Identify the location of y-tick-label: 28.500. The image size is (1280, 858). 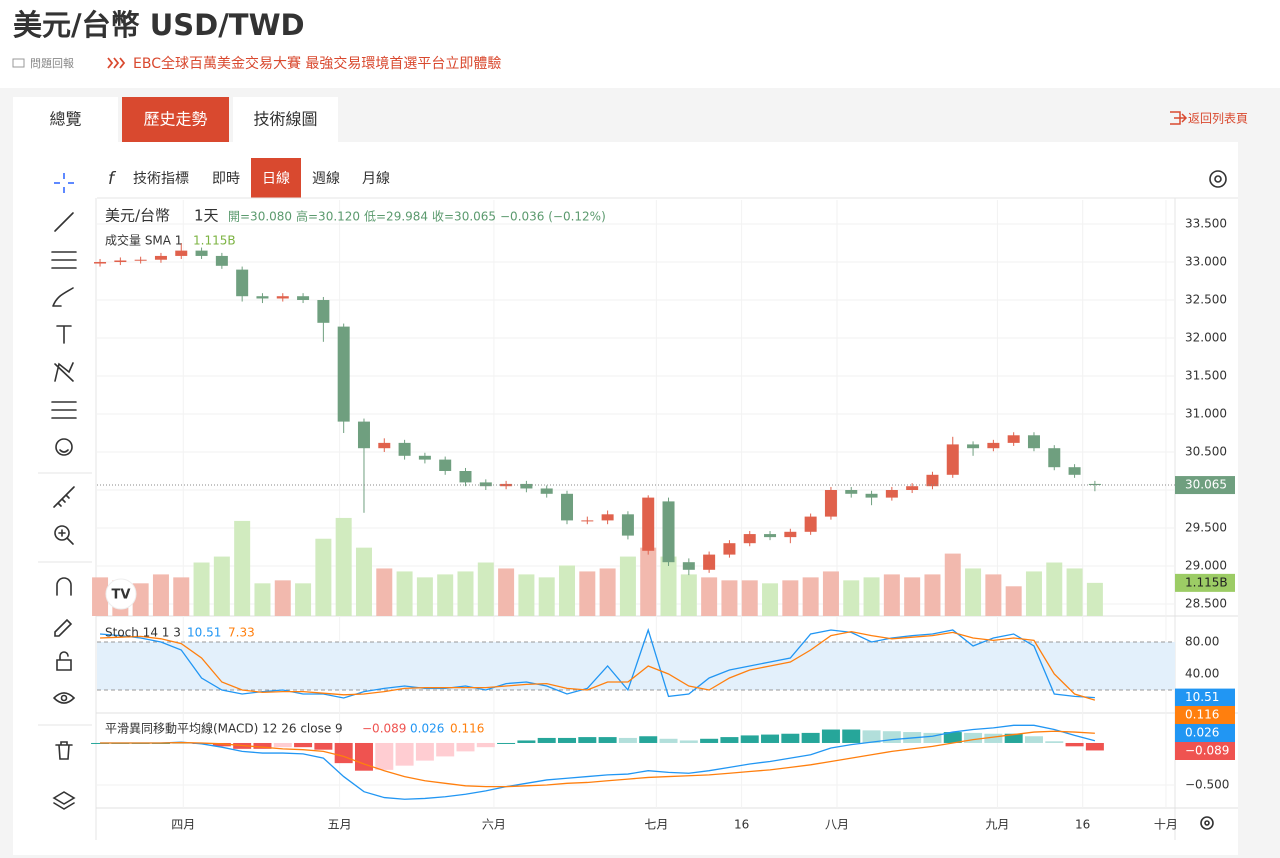
(1206, 603).